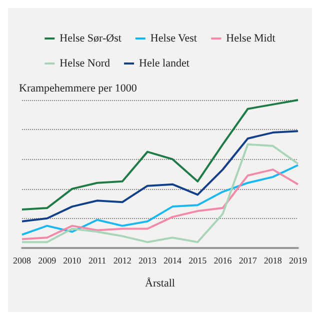 The image size is (320, 320). What do you see at coordinates (147, 261) in the screenshot?
I see `x-tick-label: 2013` at bounding box center [147, 261].